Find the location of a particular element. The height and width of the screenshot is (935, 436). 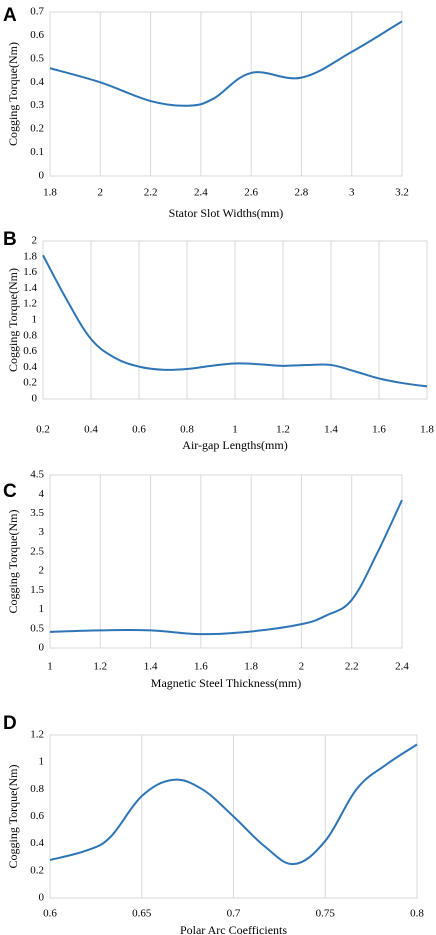

x-tick-label: 3 is located at coordinates (352, 193).